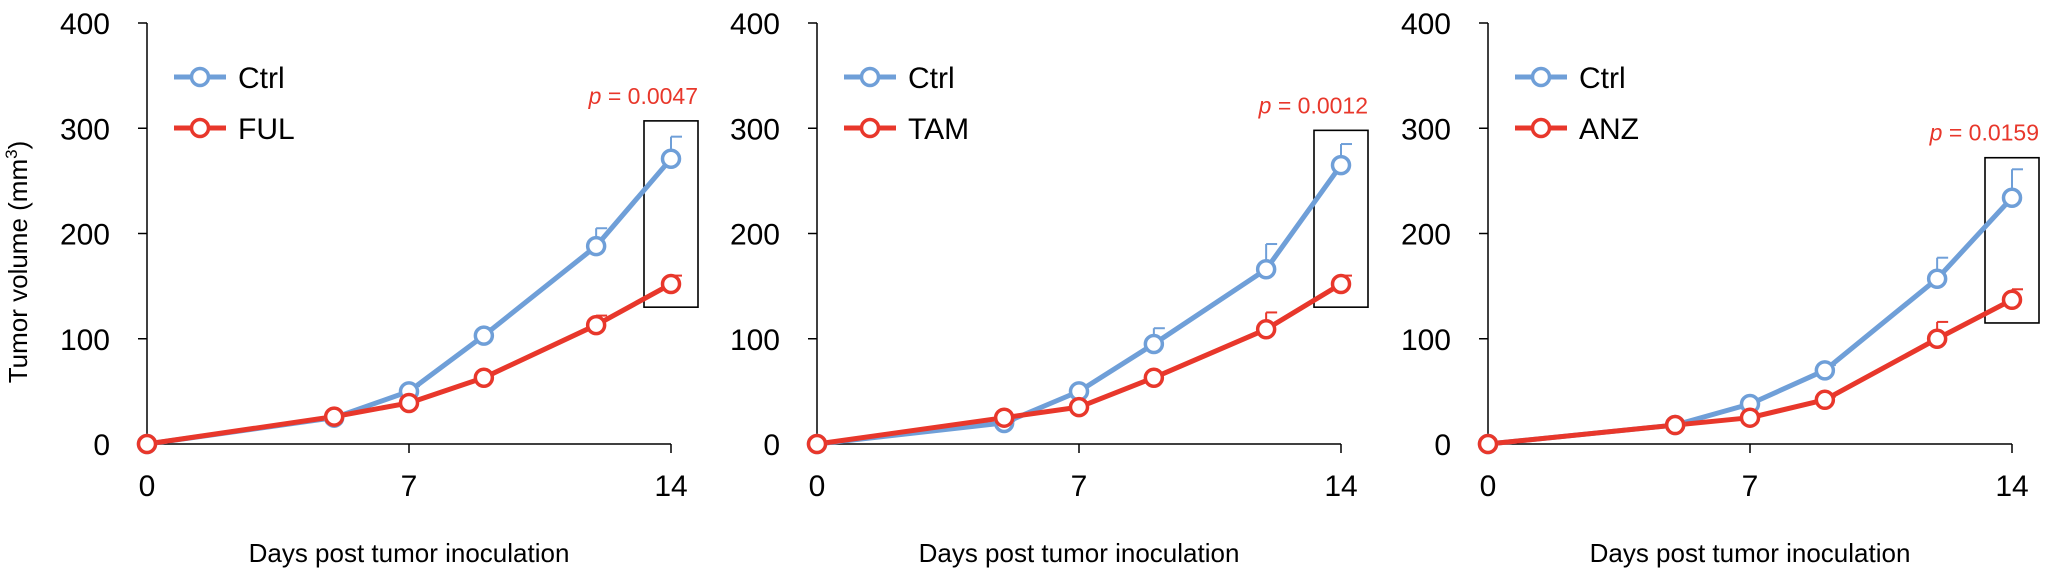  I want to click on p-value-label: p = 0.0159, so click(1984, 133).